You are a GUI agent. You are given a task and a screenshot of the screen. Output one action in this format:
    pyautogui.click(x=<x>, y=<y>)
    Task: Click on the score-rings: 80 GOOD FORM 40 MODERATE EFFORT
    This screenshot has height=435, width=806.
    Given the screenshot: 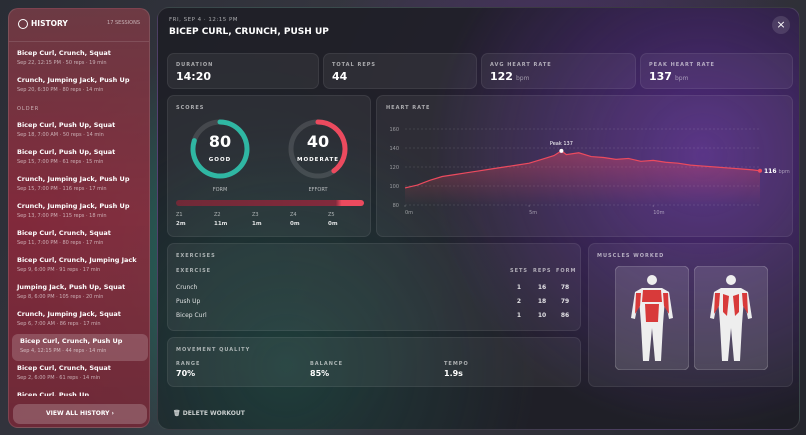 What is the action you would take?
    pyautogui.click(x=269, y=156)
    